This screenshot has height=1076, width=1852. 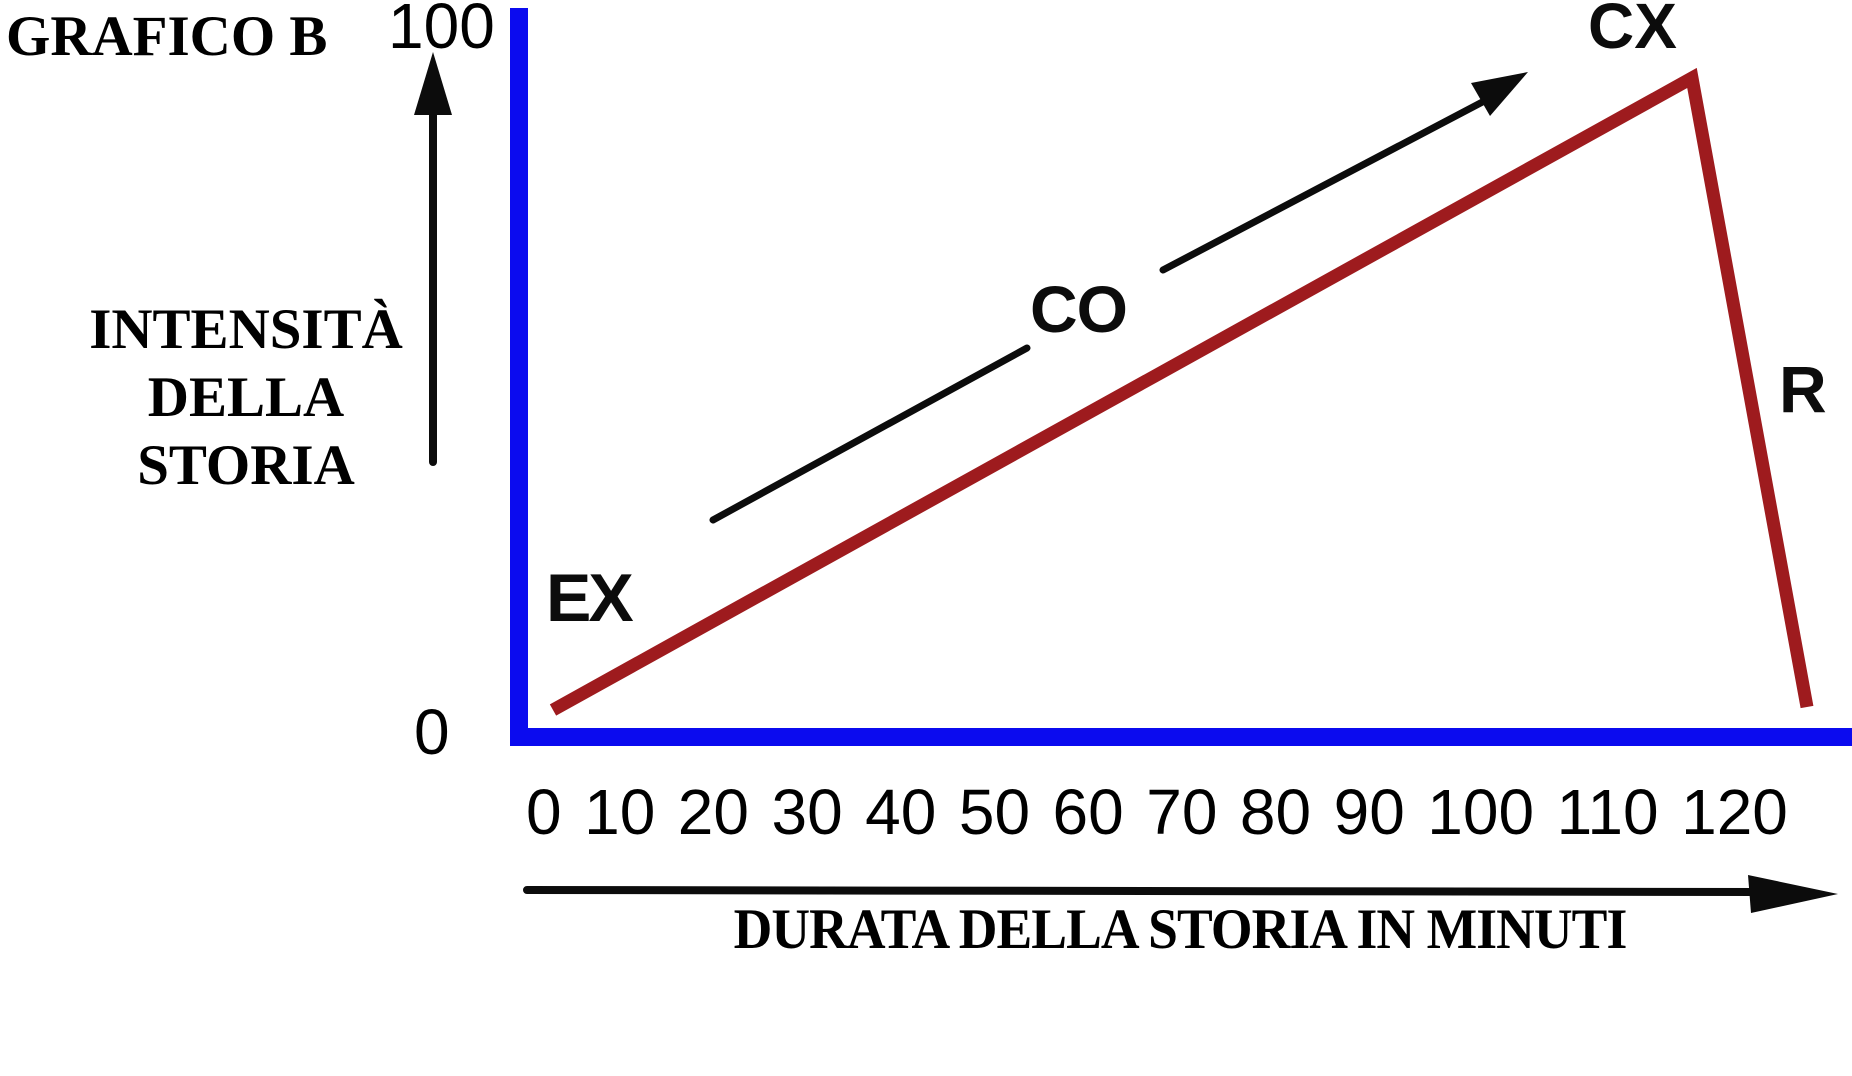 I want to click on y-axis-title-line1: INTENSITÀ, so click(x=246, y=329).